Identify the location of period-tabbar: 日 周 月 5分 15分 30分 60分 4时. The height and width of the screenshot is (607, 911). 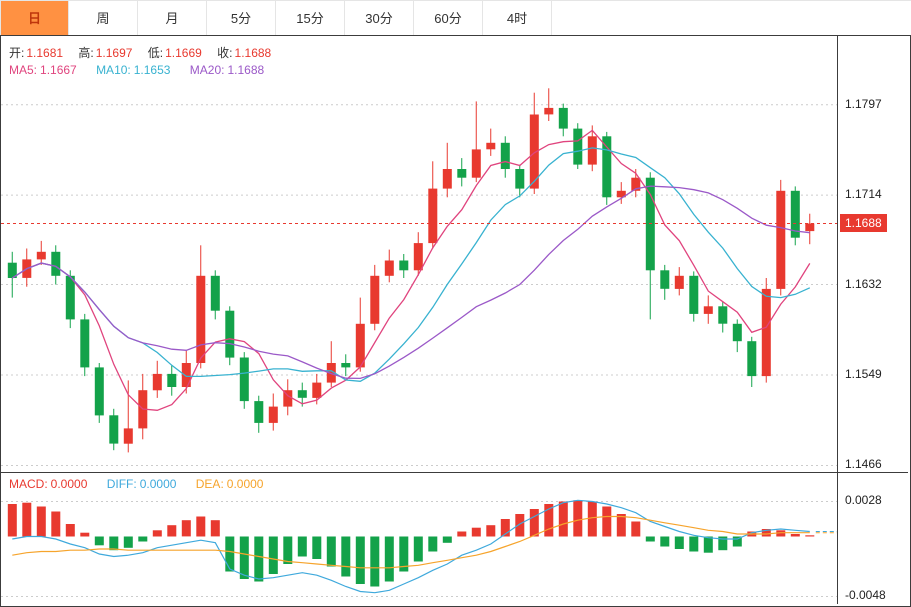
(455, 18).